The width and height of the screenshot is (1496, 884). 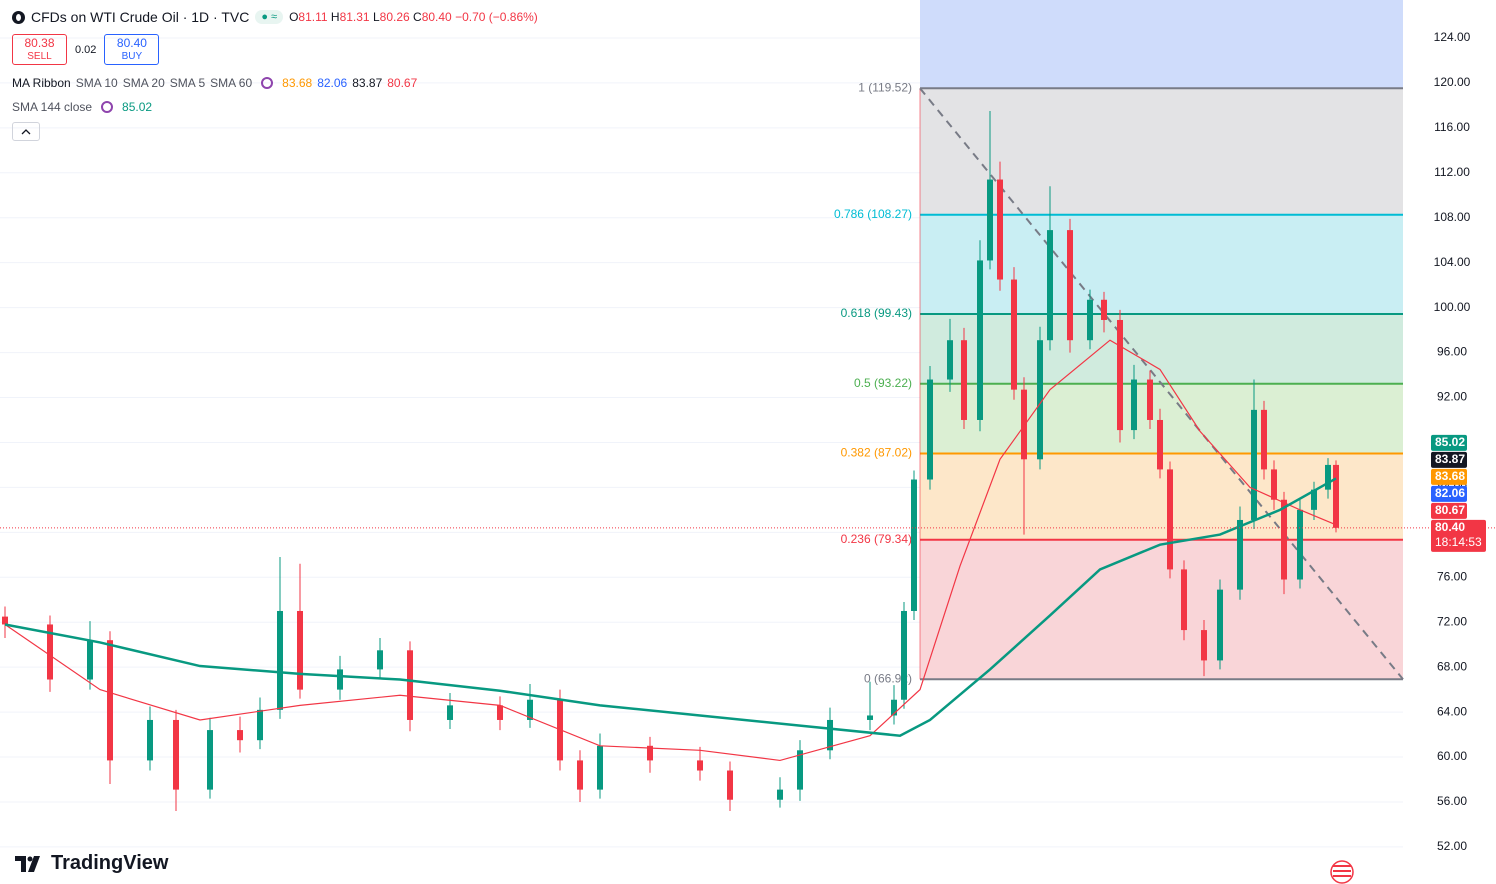 What do you see at coordinates (27, 863) in the screenshot?
I see `brand-logo` at bounding box center [27, 863].